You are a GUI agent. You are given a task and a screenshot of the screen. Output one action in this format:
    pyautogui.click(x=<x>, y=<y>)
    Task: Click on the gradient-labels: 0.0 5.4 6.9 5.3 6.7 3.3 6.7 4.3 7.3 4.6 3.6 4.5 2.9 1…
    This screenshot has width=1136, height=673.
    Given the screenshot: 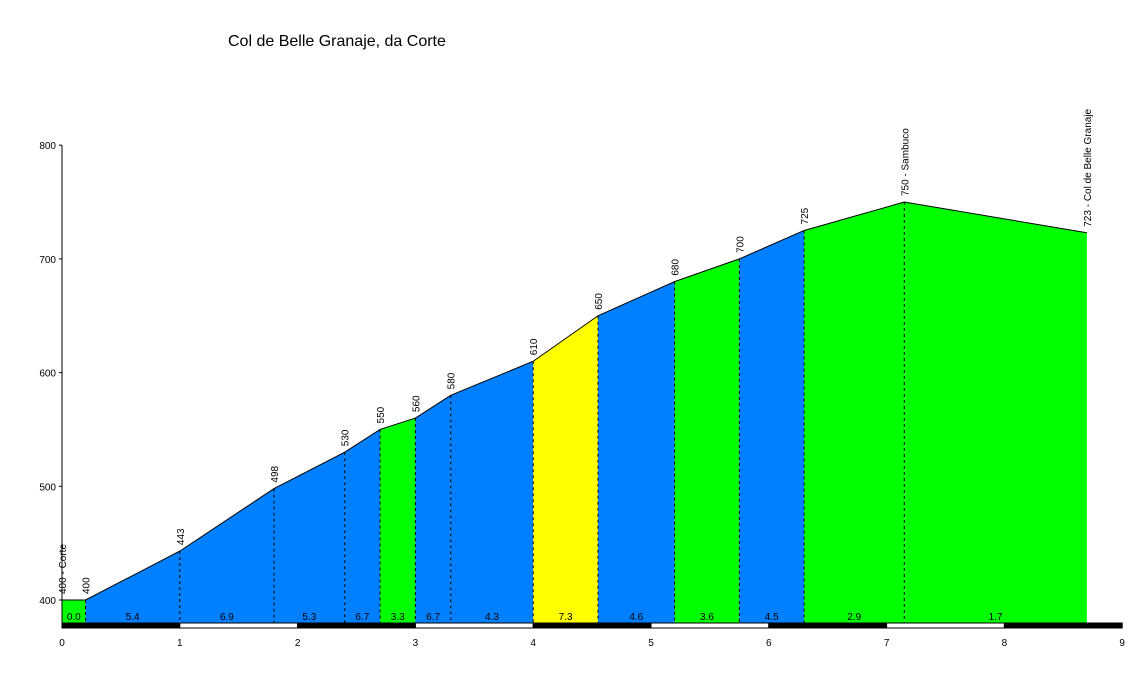 What is the action you would take?
    pyautogui.click(x=535, y=617)
    